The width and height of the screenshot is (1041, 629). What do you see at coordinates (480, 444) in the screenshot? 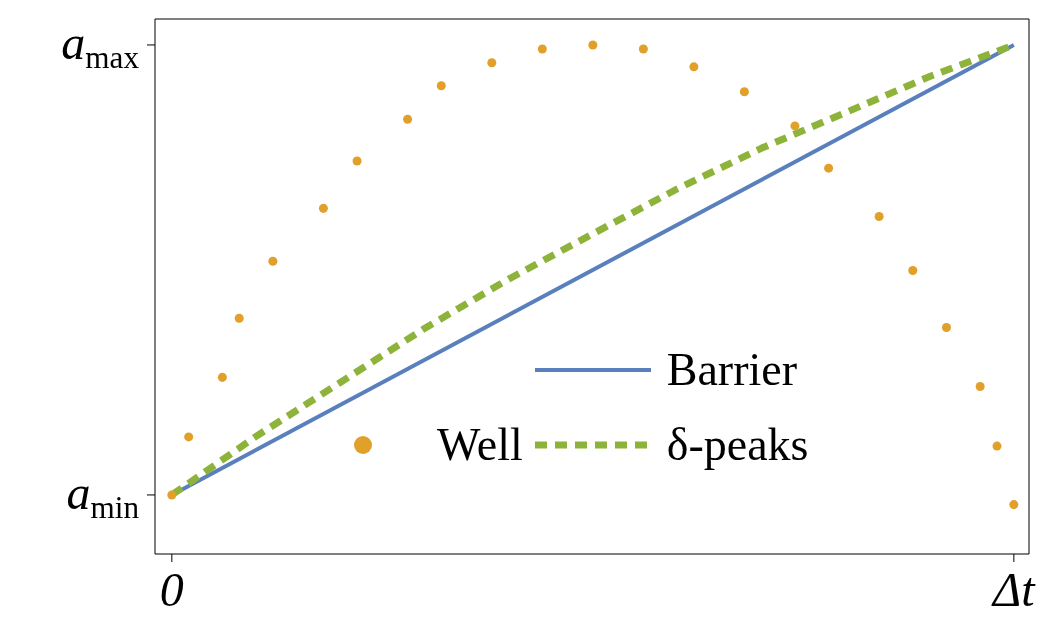
I see `legend-label: Well` at bounding box center [480, 444].